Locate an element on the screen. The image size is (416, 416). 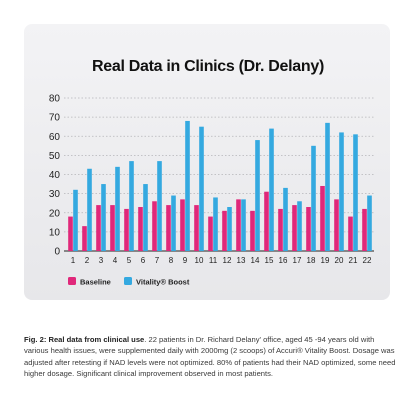
x-tick-label: 1 is located at coordinates (73, 260).